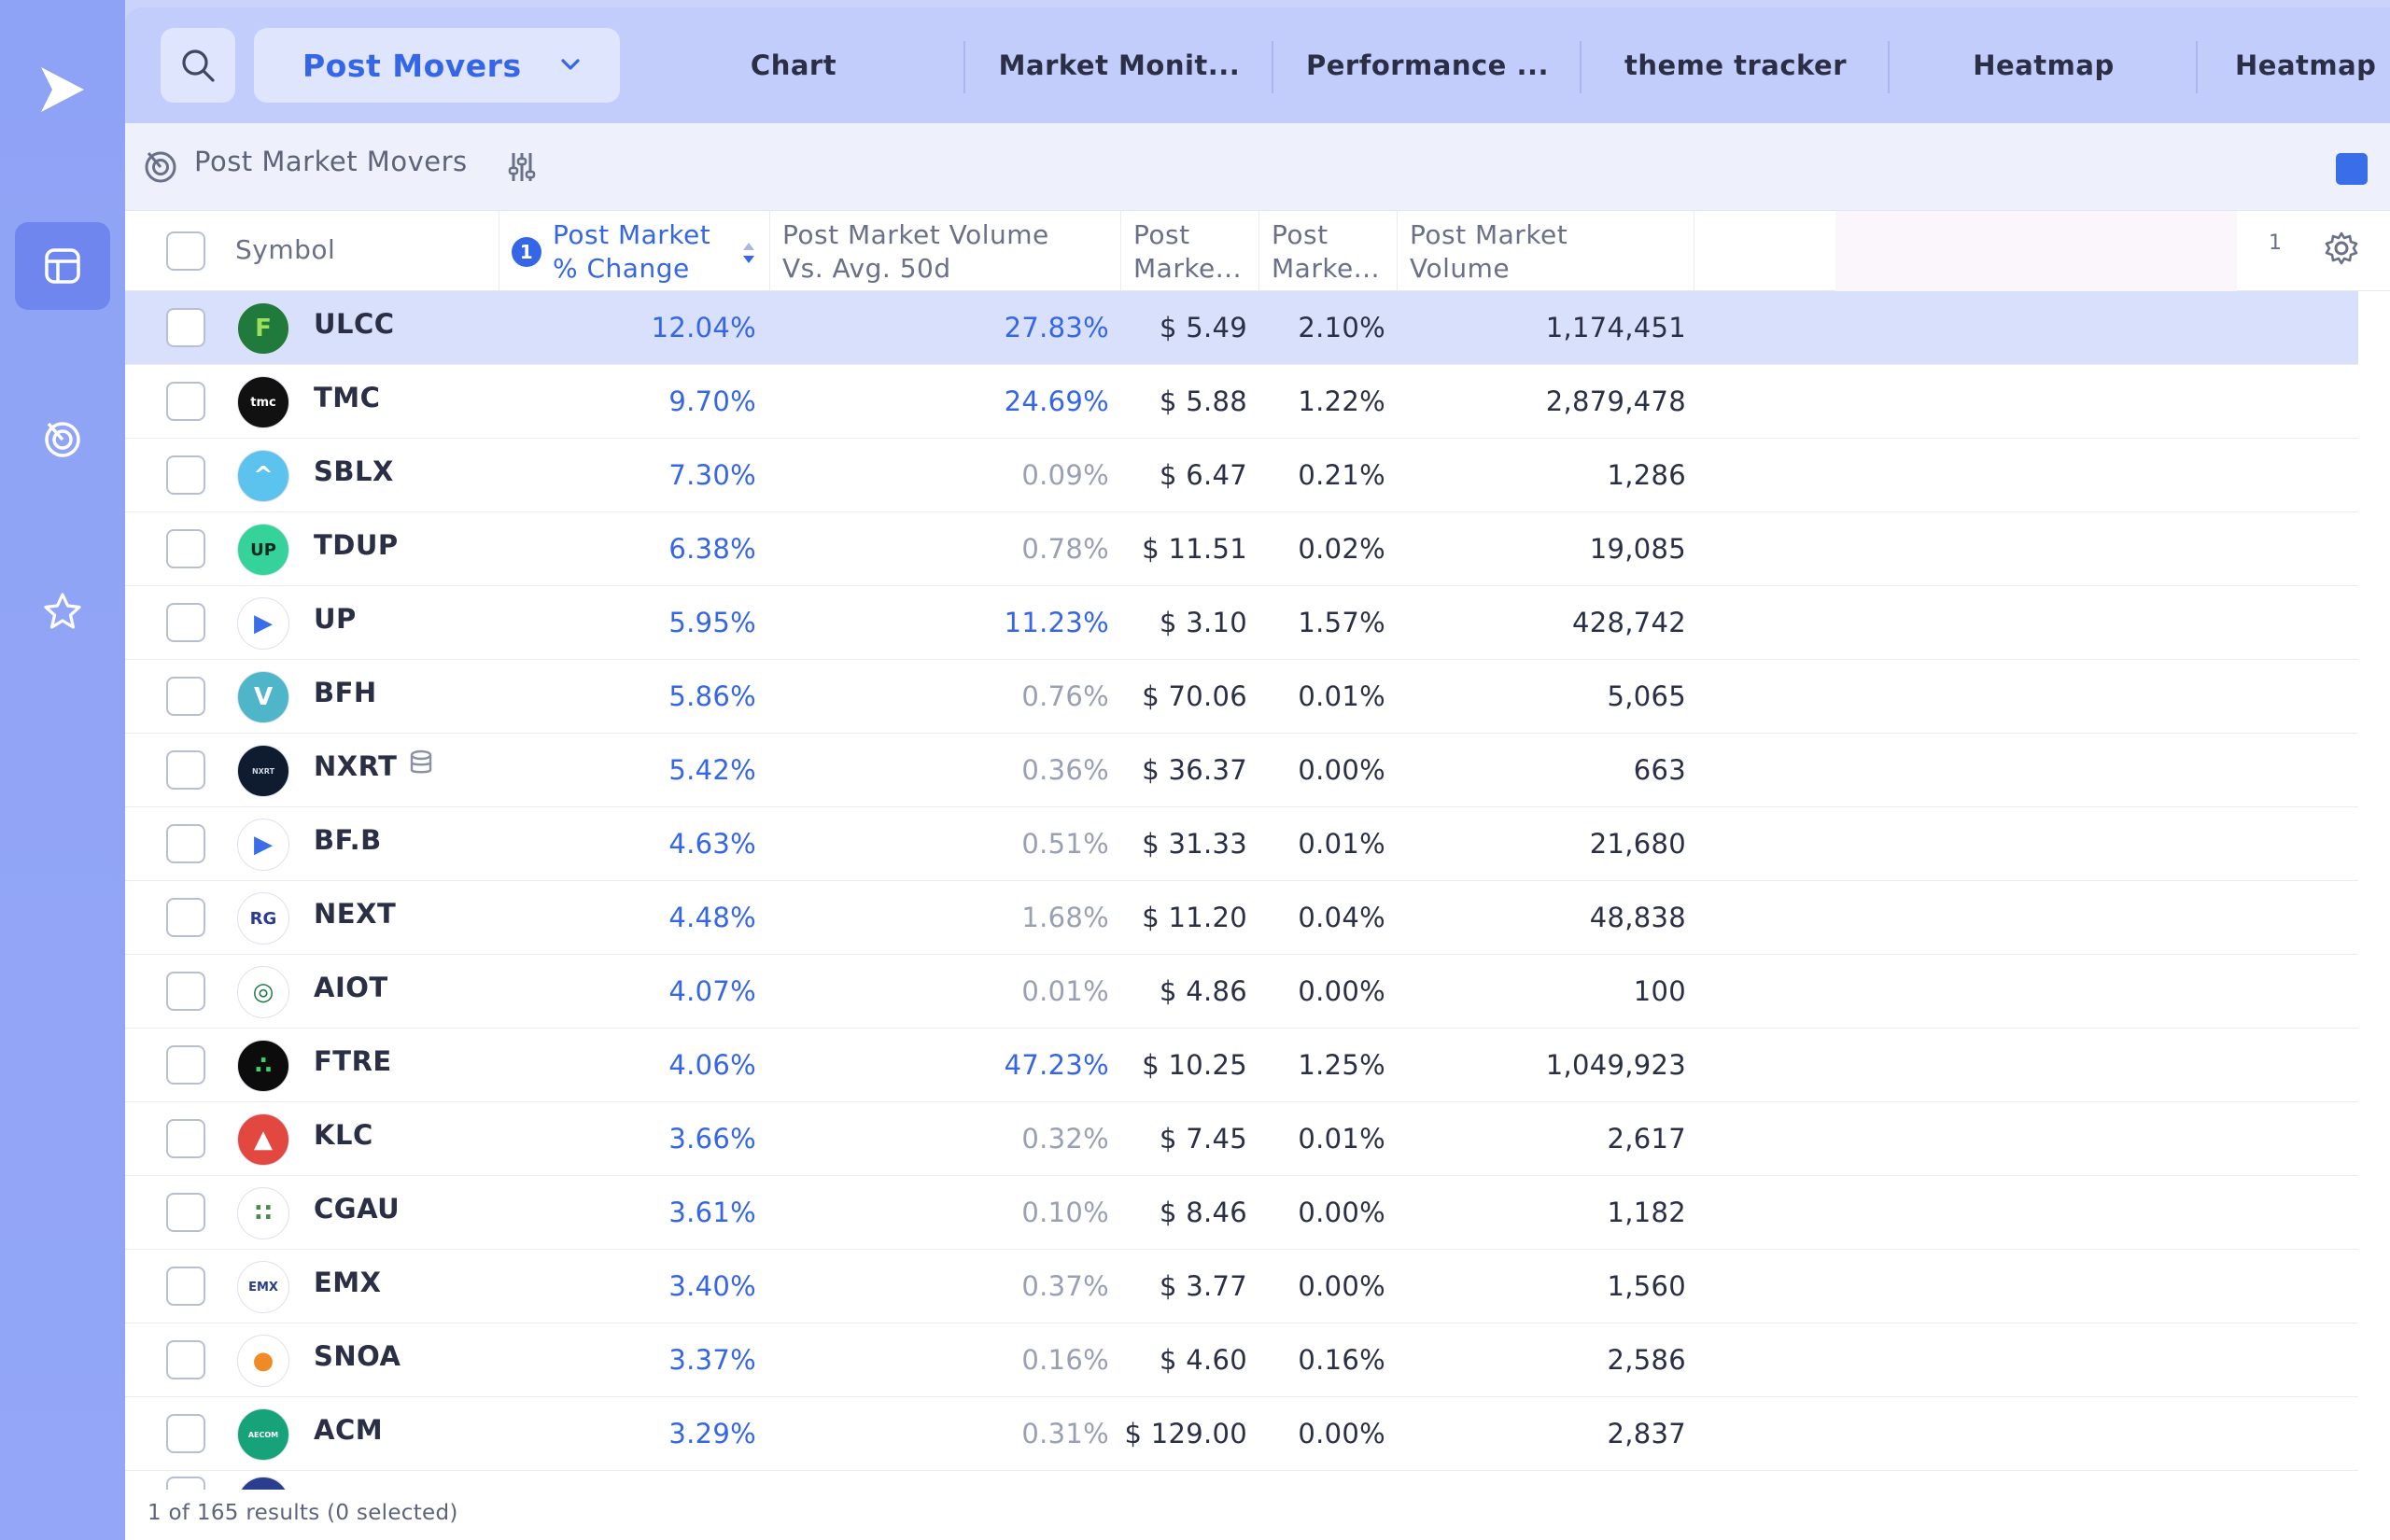 The height and width of the screenshot is (1540, 2390). What do you see at coordinates (185, 251) in the screenshot?
I see `select-all-checkbox` at bounding box center [185, 251].